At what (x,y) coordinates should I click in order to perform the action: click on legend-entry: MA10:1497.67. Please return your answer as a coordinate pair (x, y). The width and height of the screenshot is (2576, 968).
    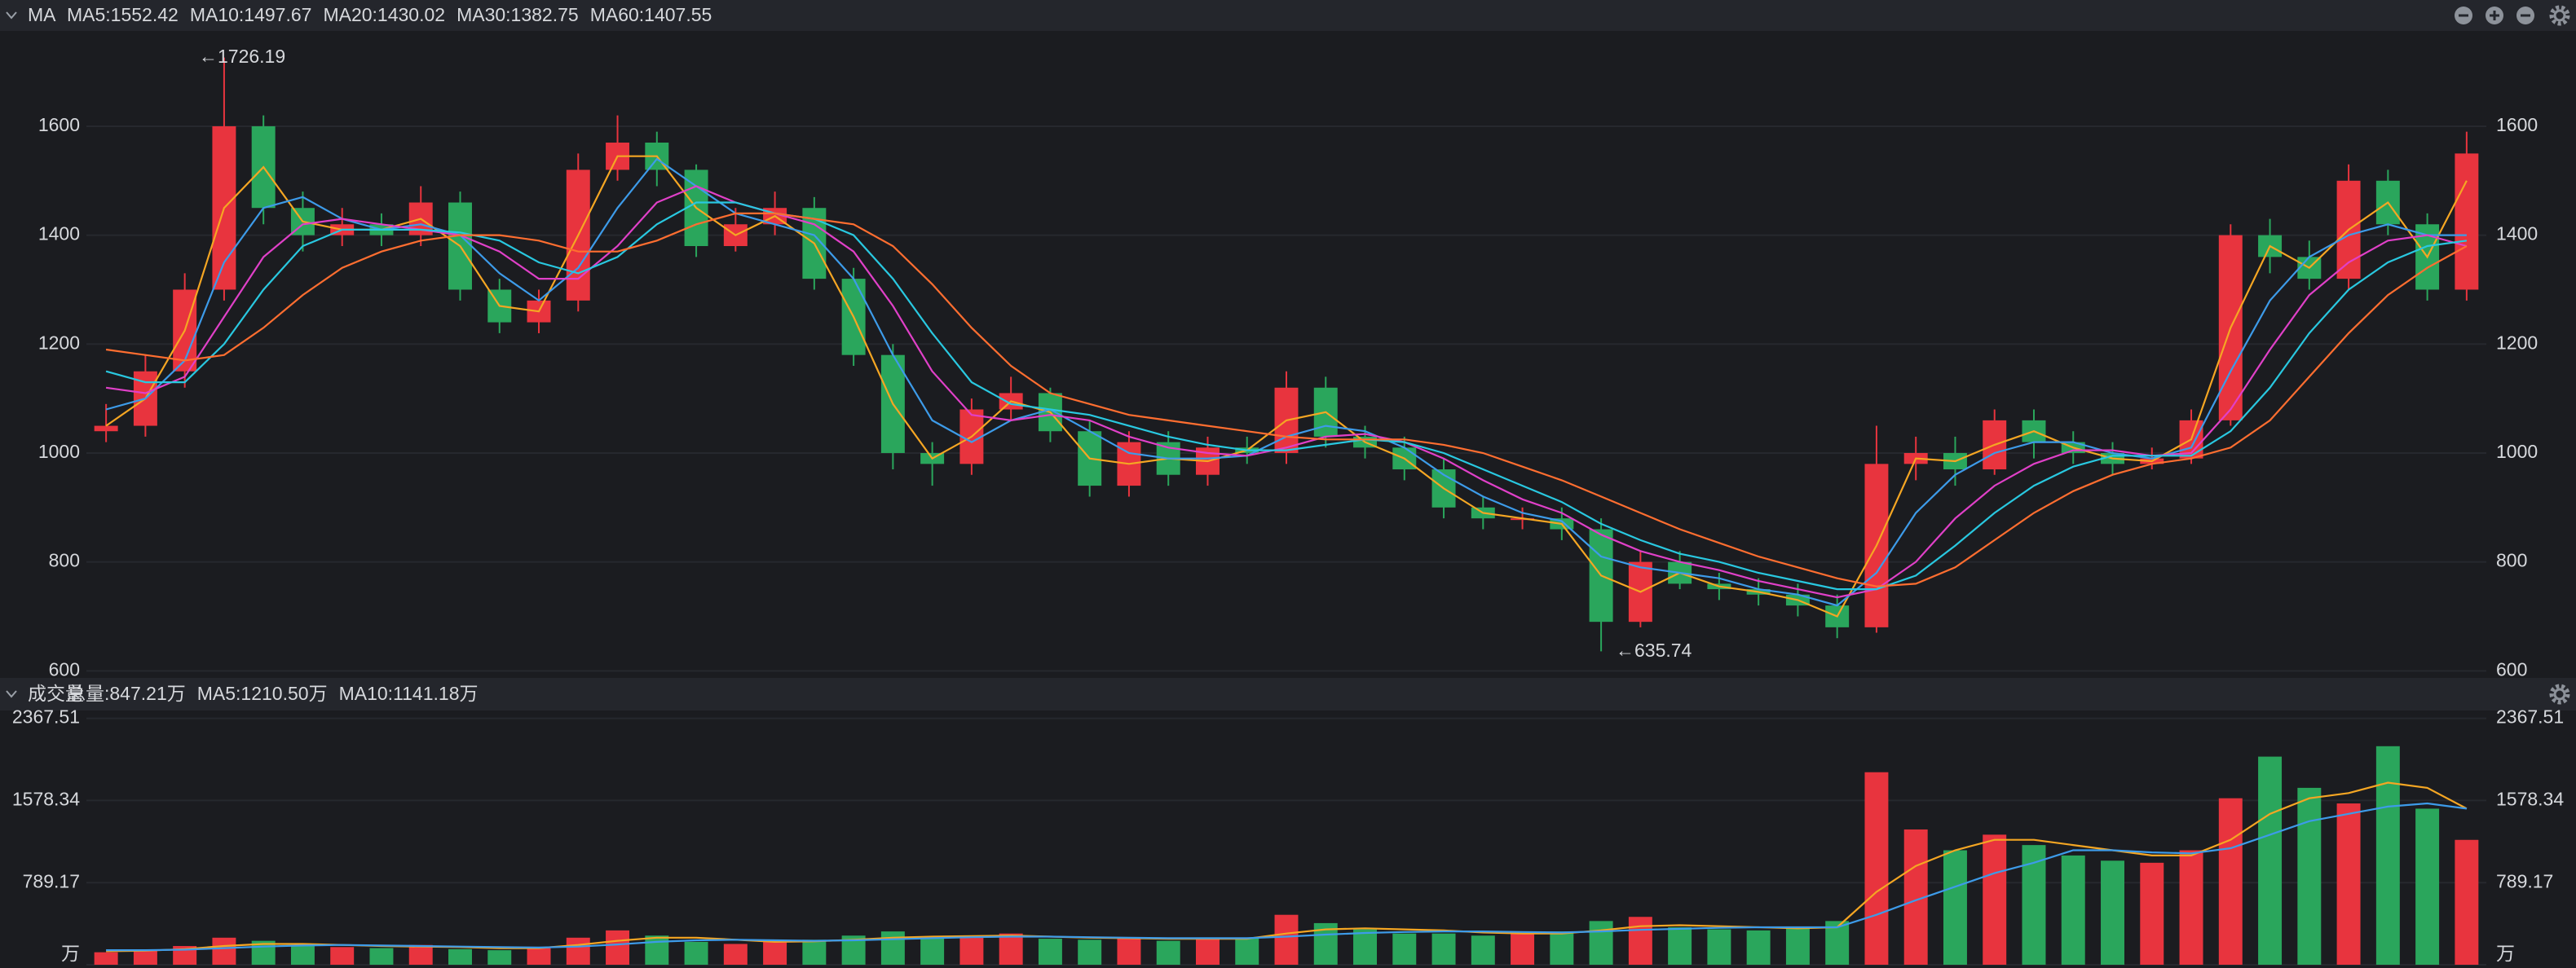
    Looking at the image, I should click on (251, 14).